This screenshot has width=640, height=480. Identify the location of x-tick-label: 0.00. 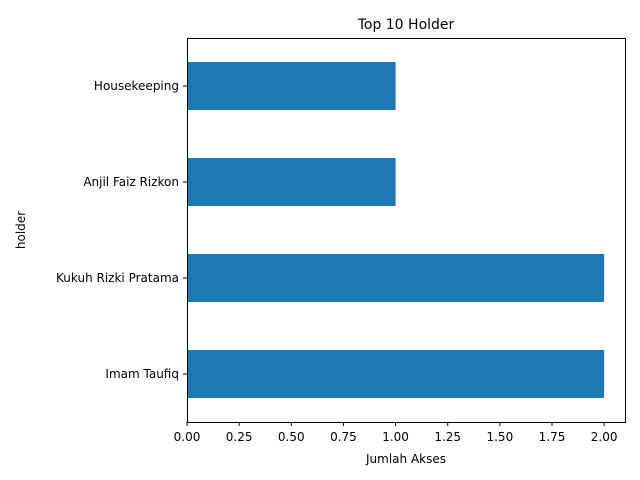
(187, 437).